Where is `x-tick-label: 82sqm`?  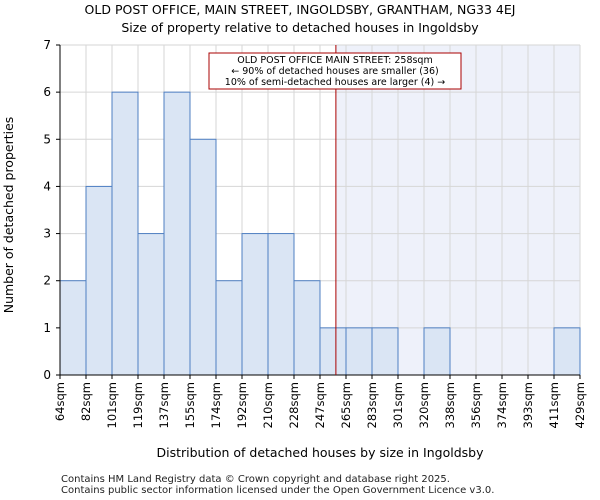
x-tick-label: 82sqm is located at coordinates (86, 401).